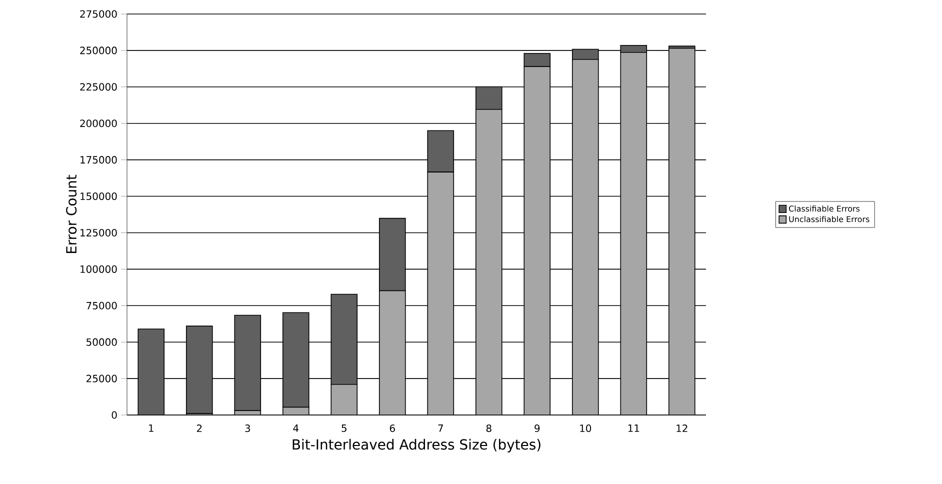 The width and height of the screenshot is (942, 484). Describe the element at coordinates (682, 428) in the screenshot. I see `x-tick-label: 12` at that location.